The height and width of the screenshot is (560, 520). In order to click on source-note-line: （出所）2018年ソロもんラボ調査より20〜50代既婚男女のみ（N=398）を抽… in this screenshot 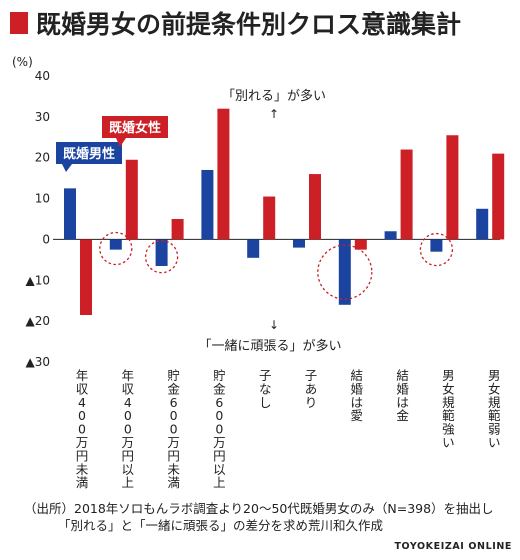, I will do `click(259, 508)`.